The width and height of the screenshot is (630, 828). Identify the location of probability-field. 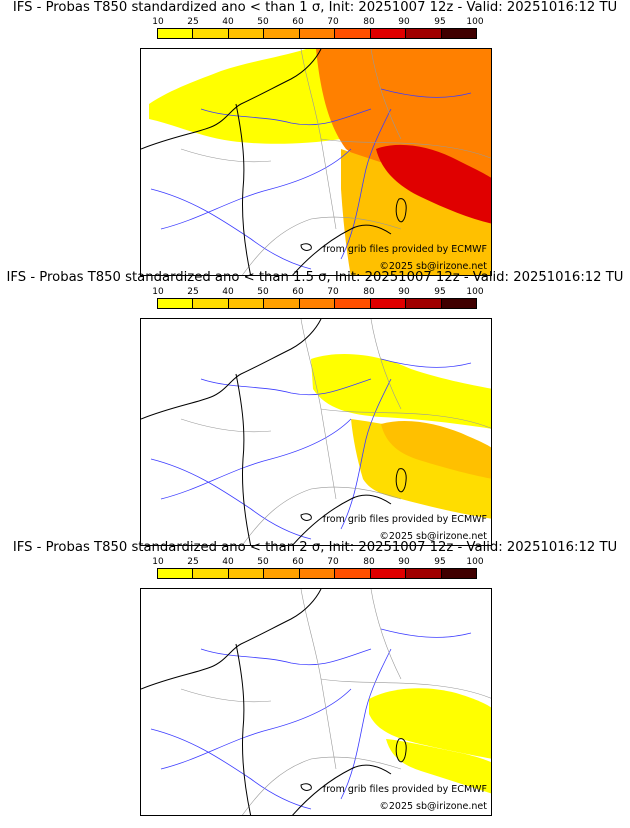
(320, 162).